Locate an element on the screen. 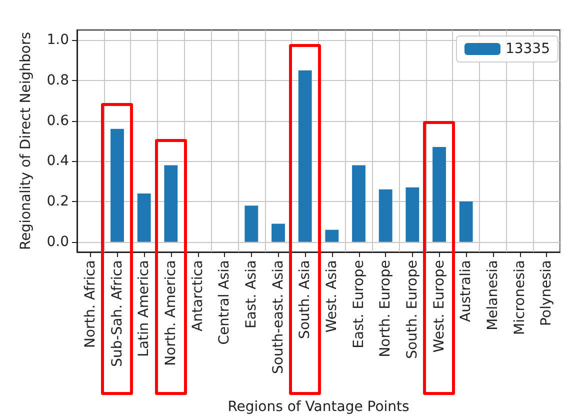  x-tick-label: Latin America is located at coordinates (144, 308).